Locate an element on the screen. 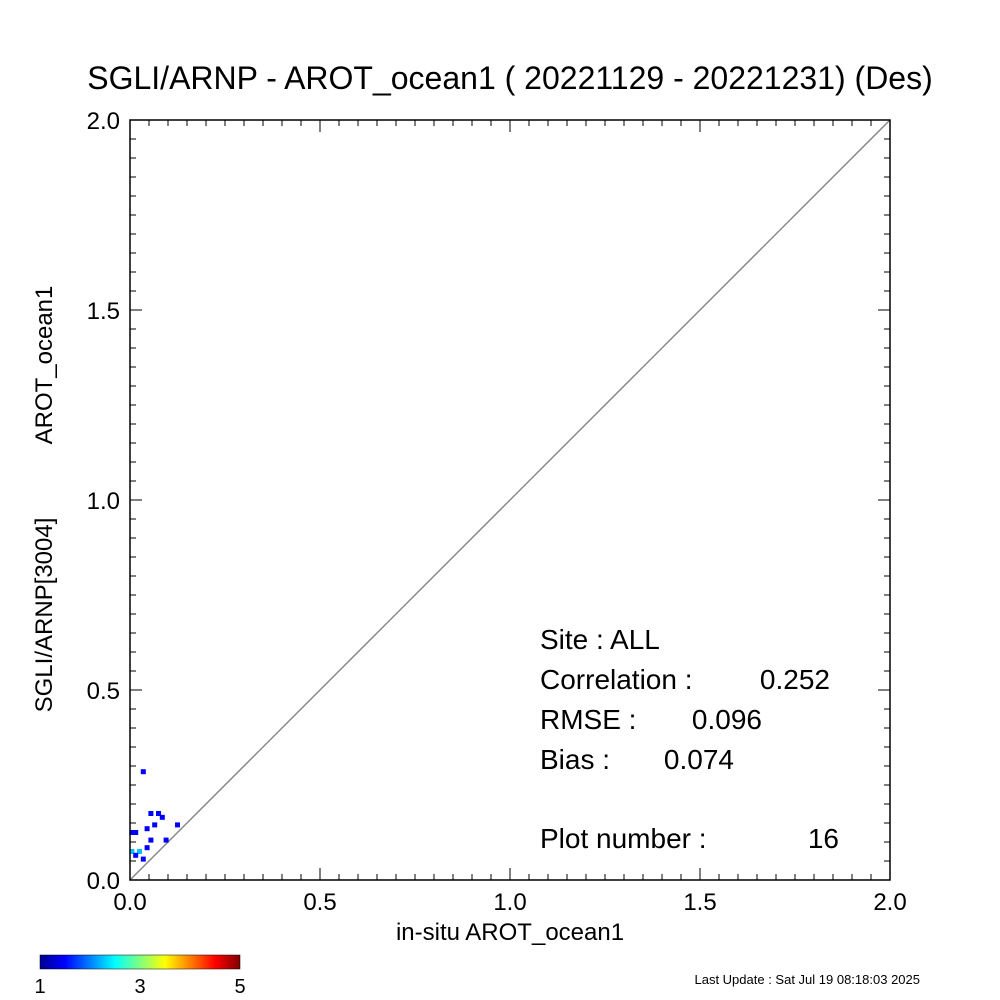  x-tick-label: 0.0 is located at coordinates (129, 902).